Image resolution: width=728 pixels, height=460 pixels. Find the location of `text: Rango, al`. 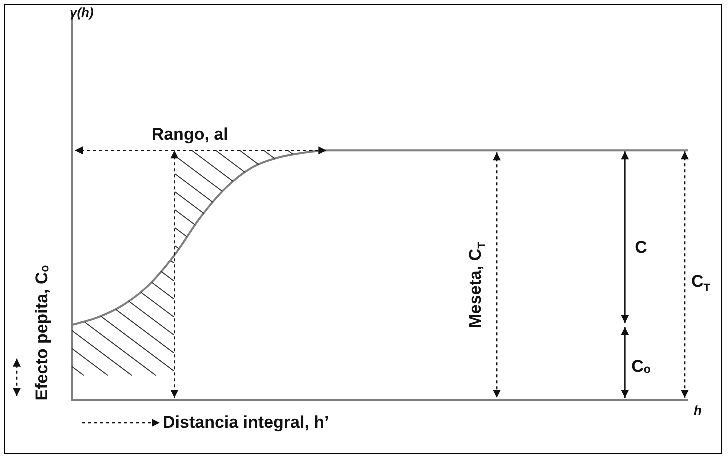

text: Rango, al is located at coordinates (190, 134).